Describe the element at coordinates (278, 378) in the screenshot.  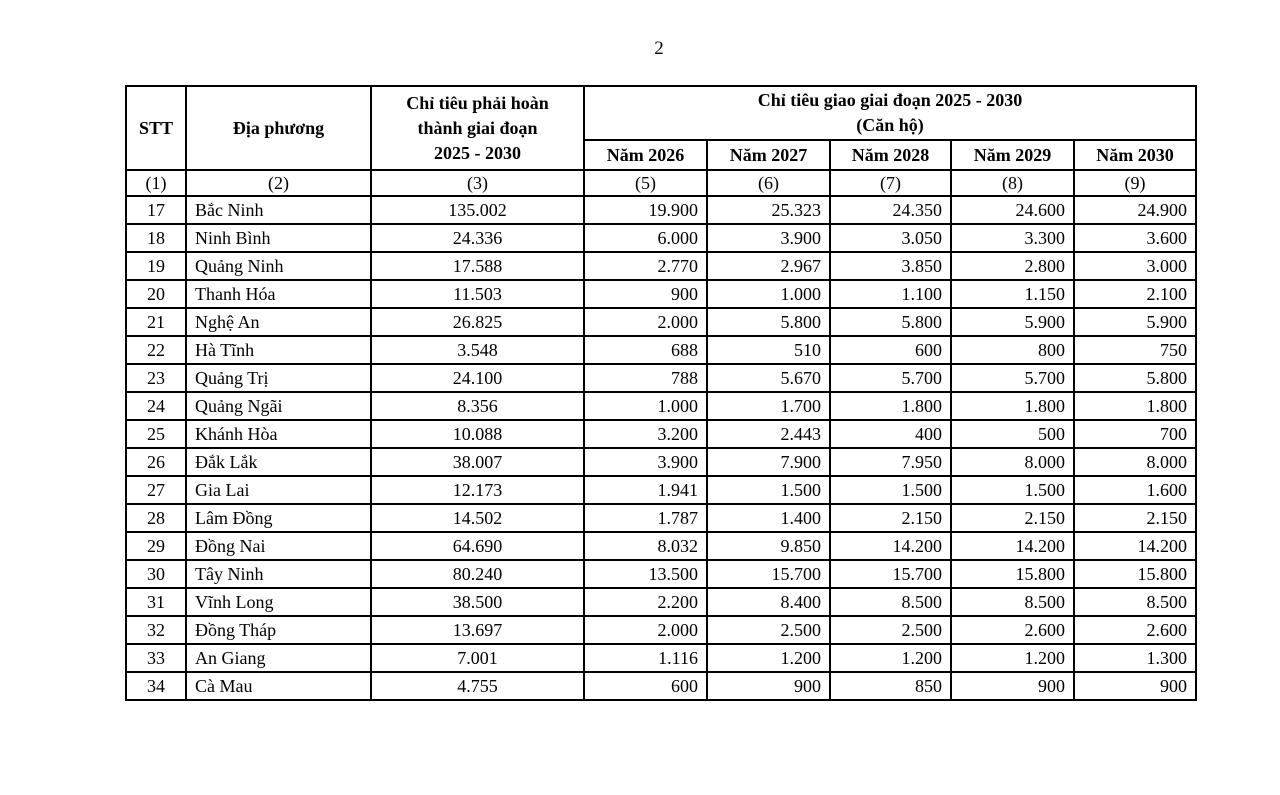
I see `cell-locality: Quảng Trị` at that location.